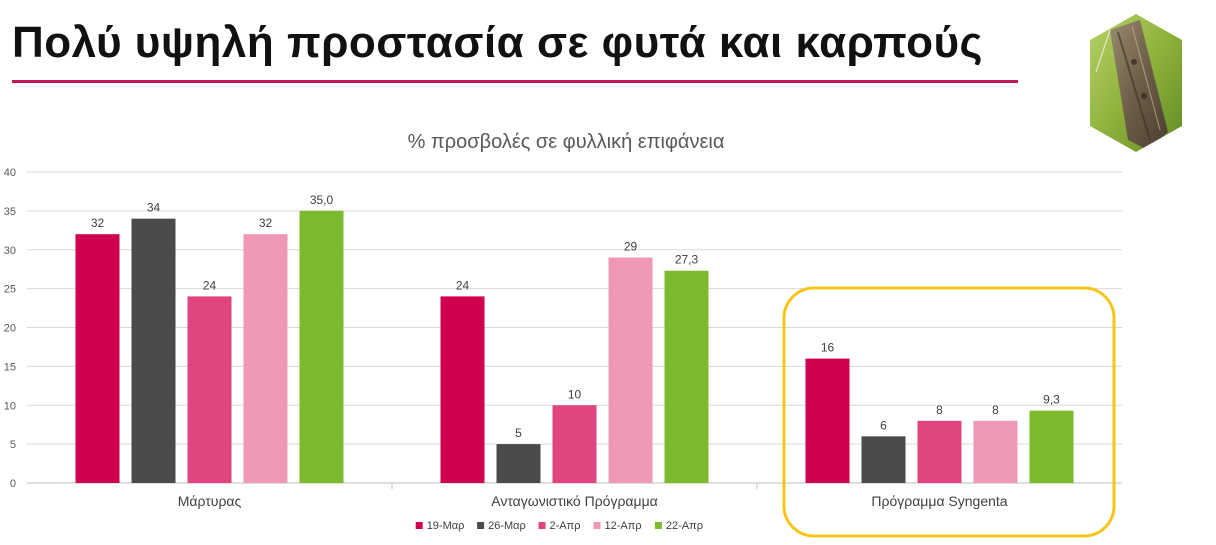  What do you see at coordinates (623, 526) in the screenshot?
I see `legend-label: 12-Απρ` at bounding box center [623, 526].